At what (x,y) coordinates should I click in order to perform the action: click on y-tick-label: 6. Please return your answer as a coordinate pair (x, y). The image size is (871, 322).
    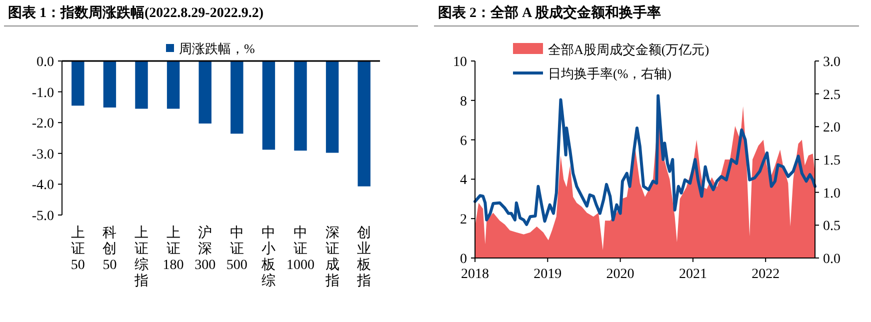
    Looking at the image, I should click on (463, 141).